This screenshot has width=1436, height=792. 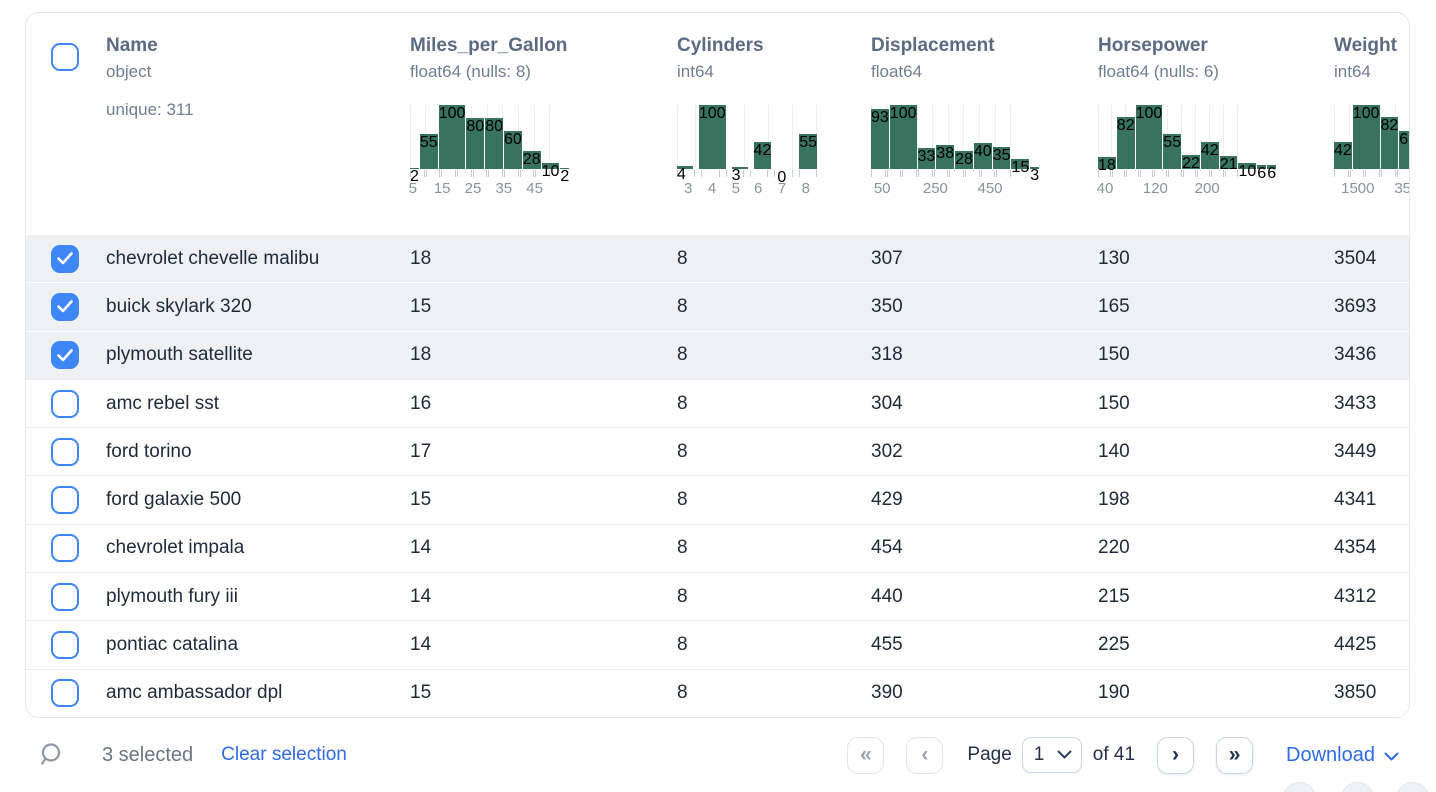 What do you see at coordinates (887, 451) in the screenshot?
I see `row-value-cell: 302` at bounding box center [887, 451].